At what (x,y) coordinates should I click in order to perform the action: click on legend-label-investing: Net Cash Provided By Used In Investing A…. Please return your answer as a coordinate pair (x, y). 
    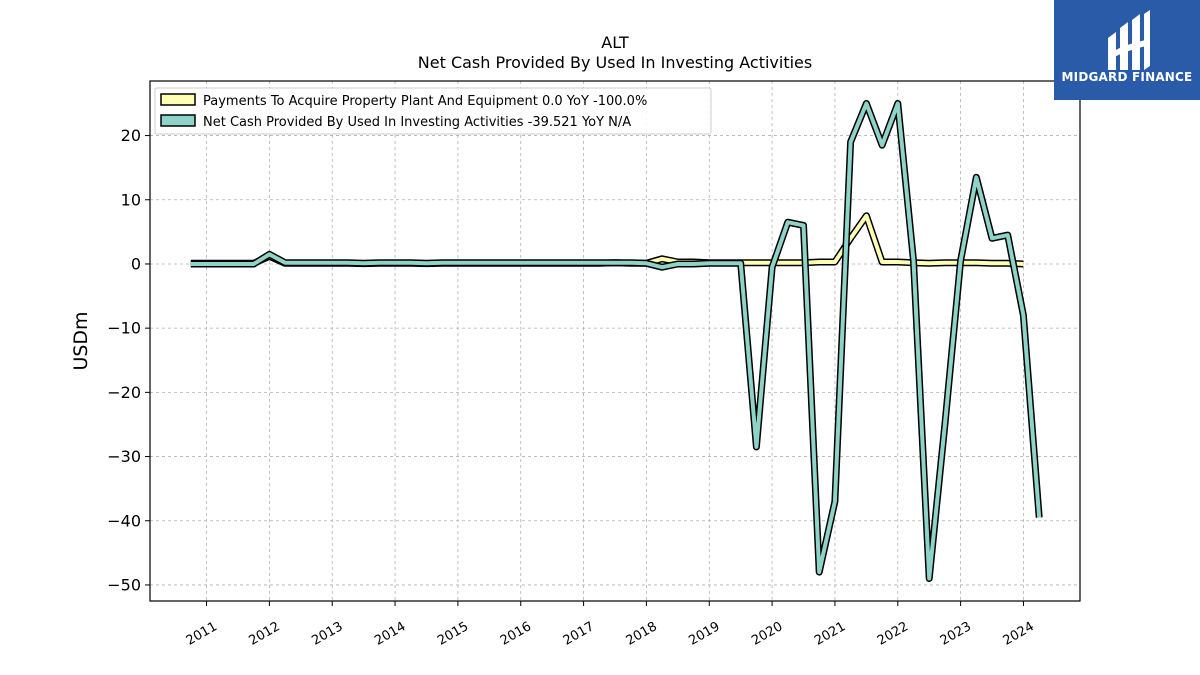
    Looking at the image, I should click on (417, 122).